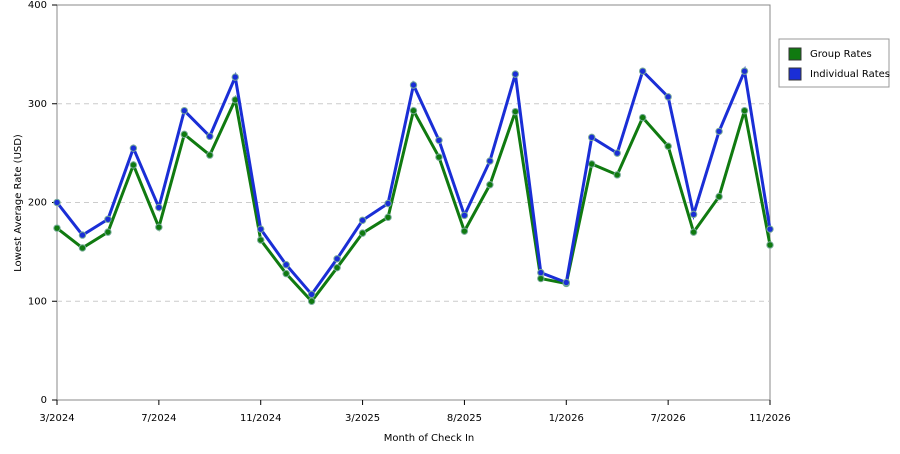  Describe the element at coordinates (362, 418) in the screenshot. I see `x-tick-label: 3/2025` at that location.